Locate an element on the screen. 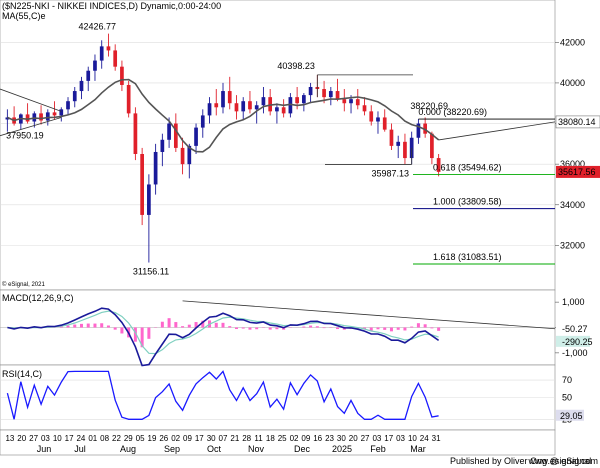 This screenshot has height=468, width=600. x-tick-label: 02 is located at coordinates (294, 438).